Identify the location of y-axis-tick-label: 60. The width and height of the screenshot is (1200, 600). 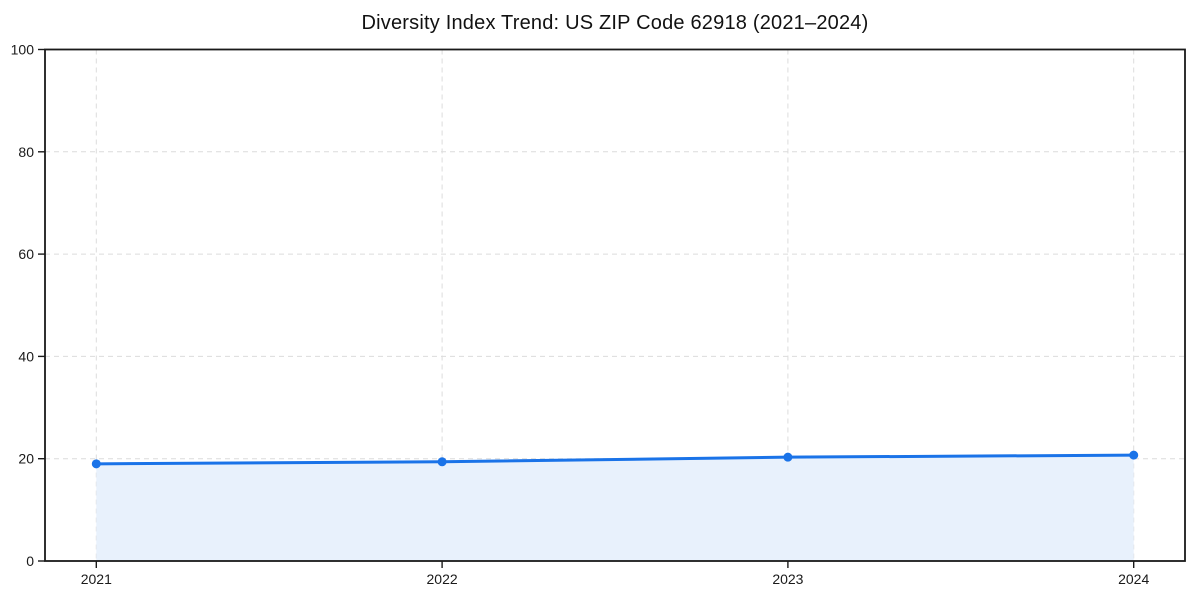
(26, 254).